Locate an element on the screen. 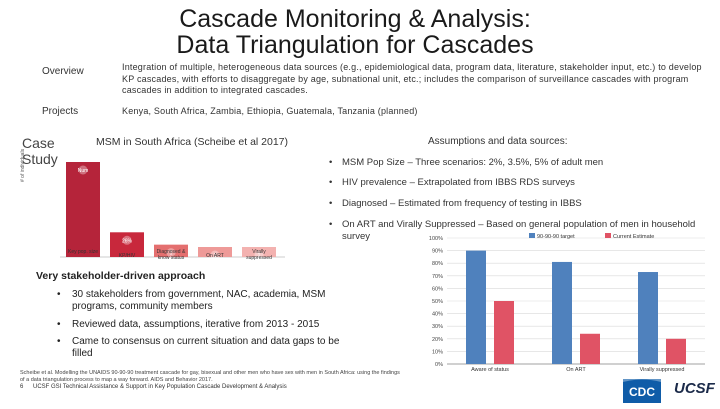 The width and height of the screenshot is (720, 409). cdc-logo-icon: CDC is located at coordinates (642, 391).